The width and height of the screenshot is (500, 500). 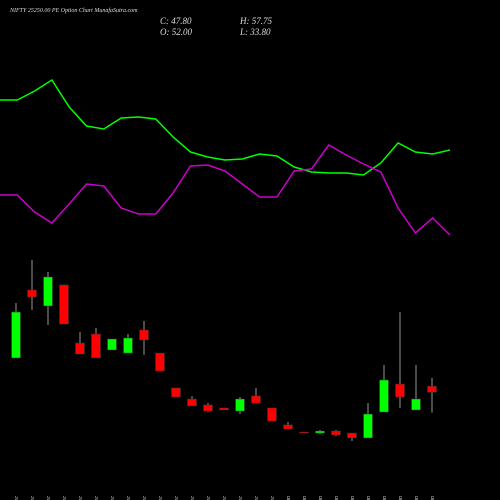 I want to click on x-tick-label: 12 Jan, so click(x=401, y=498).